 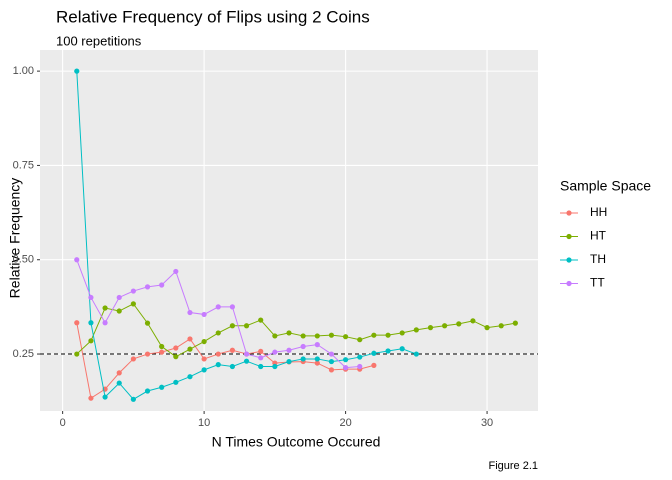 What do you see at coordinates (487, 423) in the screenshot?
I see `x-tick-label: 30` at bounding box center [487, 423].